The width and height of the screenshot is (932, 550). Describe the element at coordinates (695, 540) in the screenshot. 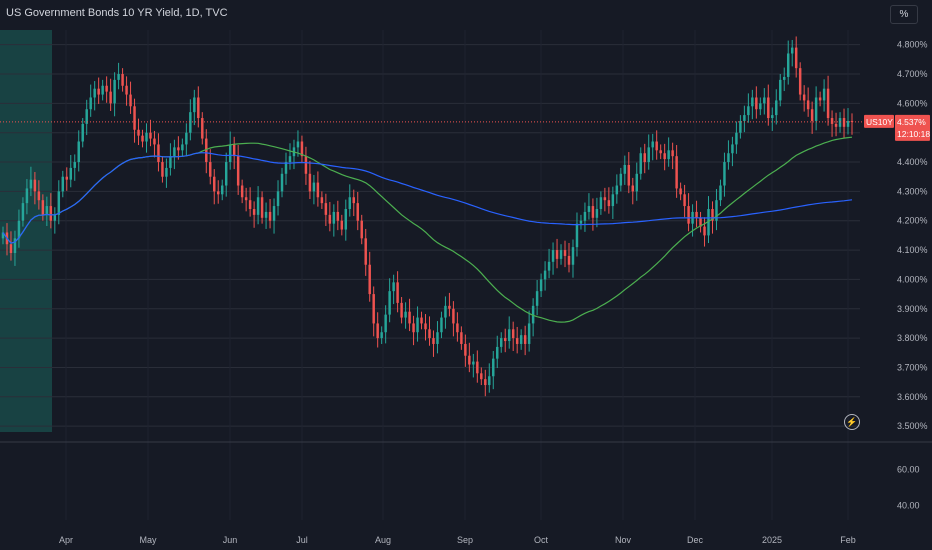

I see `x-tick-label: Dec` at that location.